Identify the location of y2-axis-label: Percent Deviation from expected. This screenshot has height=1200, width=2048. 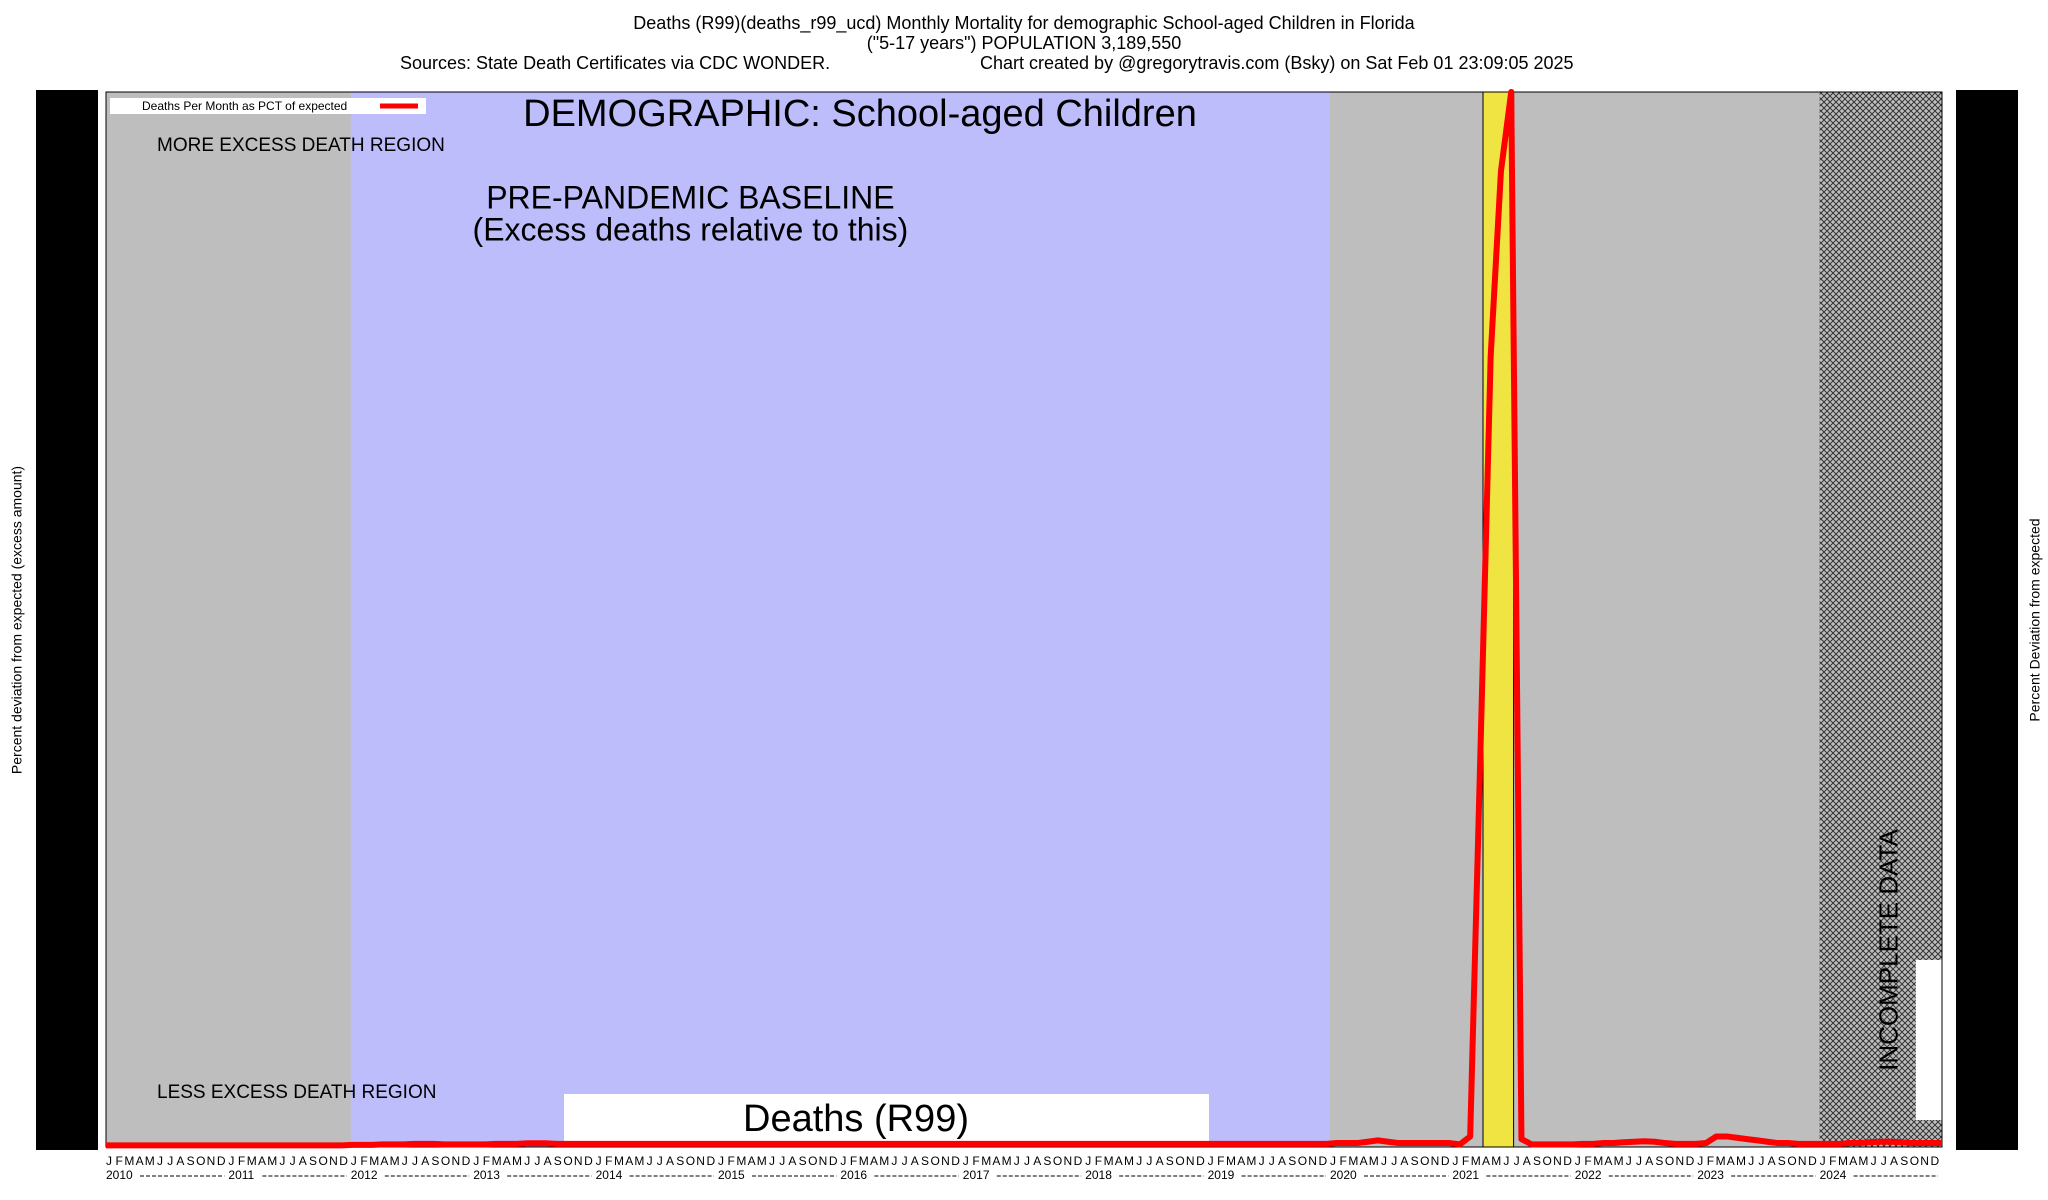
(2035, 619).